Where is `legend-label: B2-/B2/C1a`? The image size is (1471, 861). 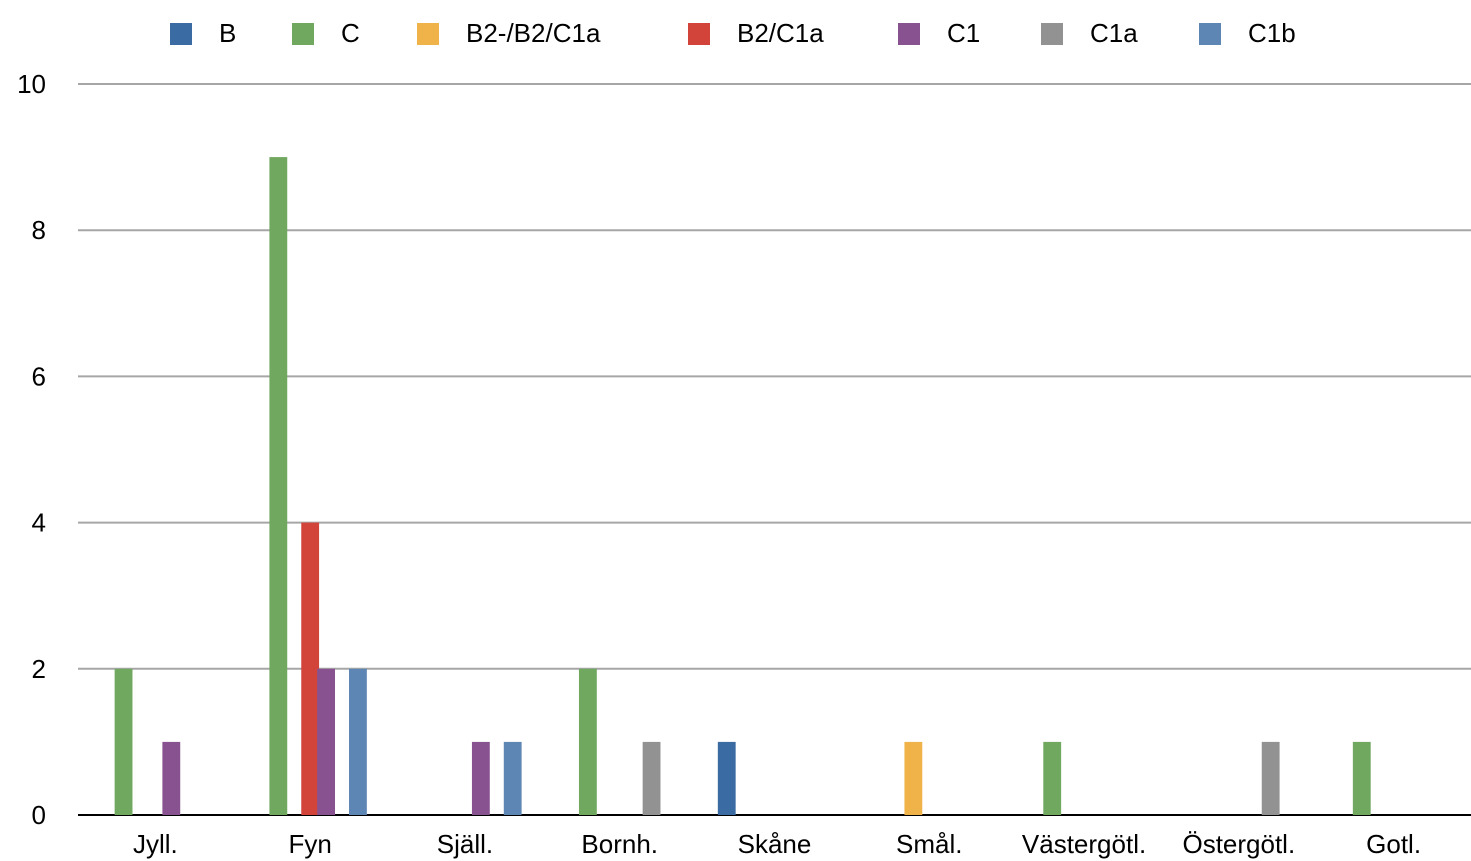
legend-label: B2-/B2/C1a is located at coordinates (533, 33).